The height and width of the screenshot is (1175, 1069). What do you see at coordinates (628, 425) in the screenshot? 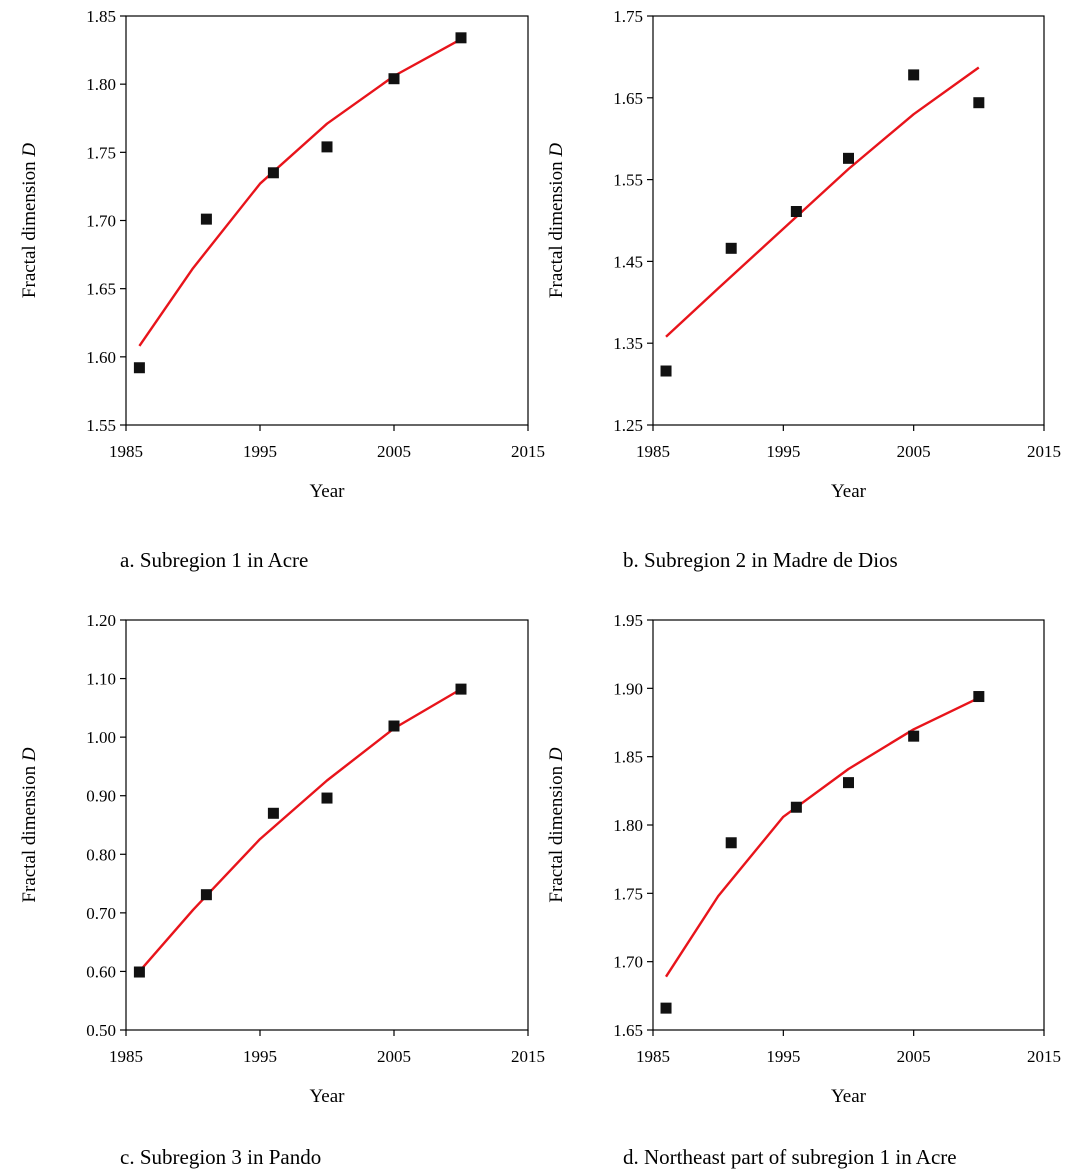
I see `y-tick-label: 1.25` at bounding box center [628, 425].